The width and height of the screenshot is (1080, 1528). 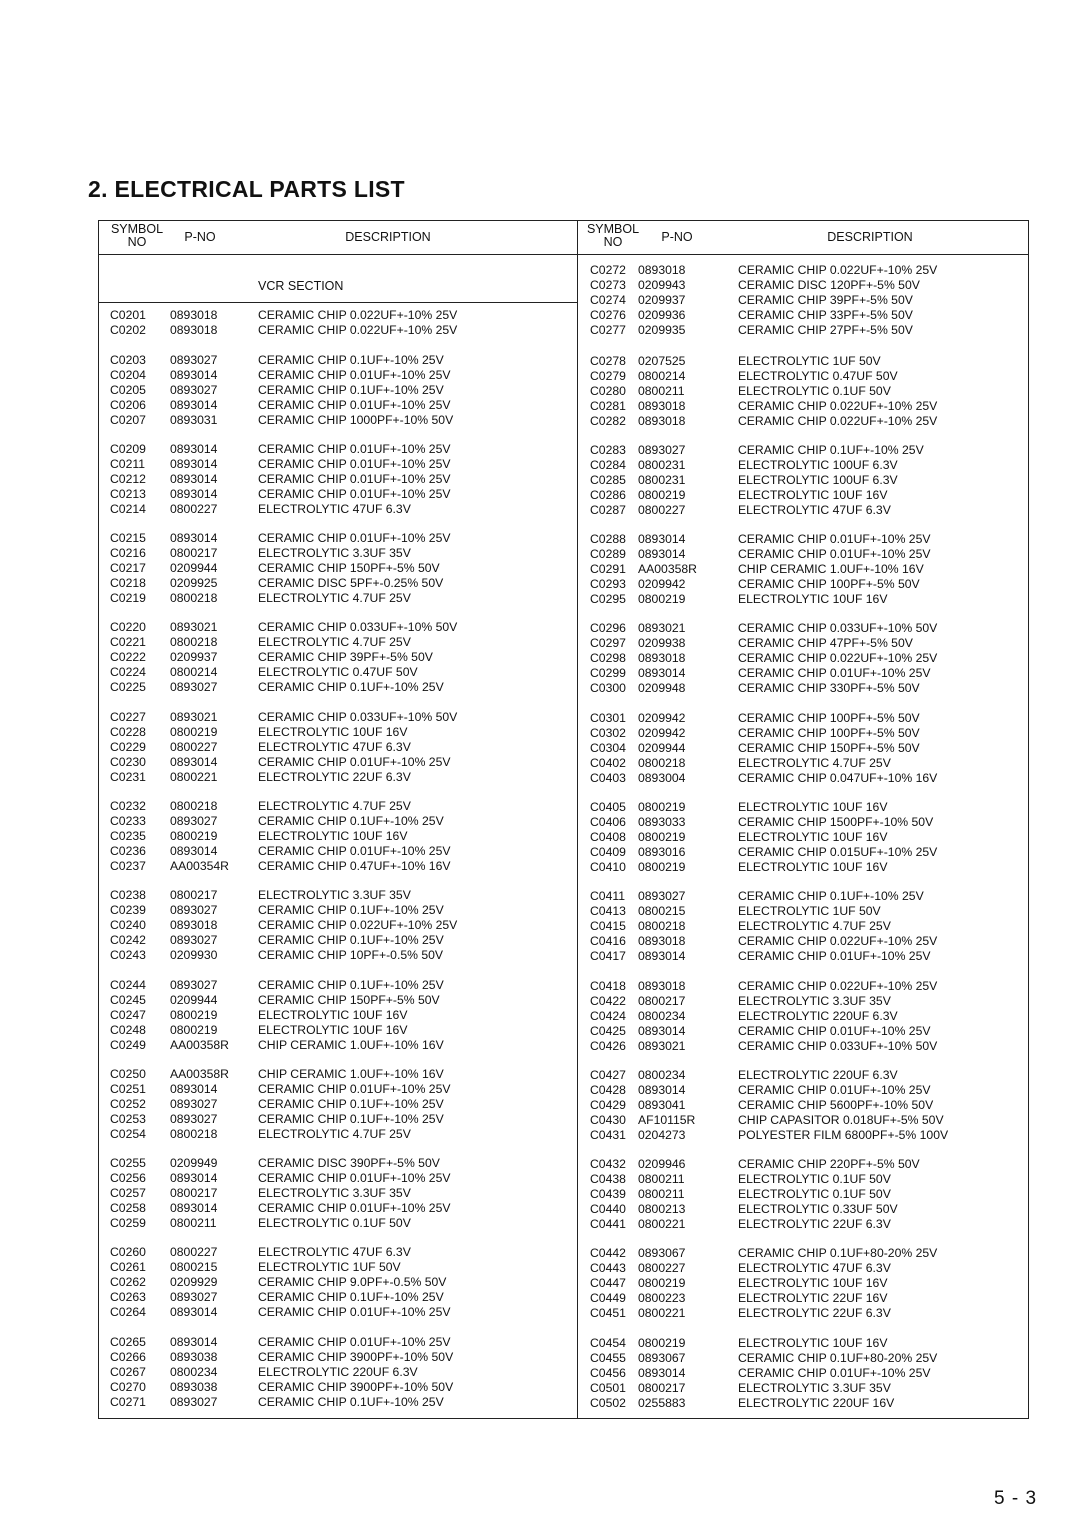 What do you see at coordinates (662, 1298) in the screenshot?
I see `part-number: 0800223` at bounding box center [662, 1298].